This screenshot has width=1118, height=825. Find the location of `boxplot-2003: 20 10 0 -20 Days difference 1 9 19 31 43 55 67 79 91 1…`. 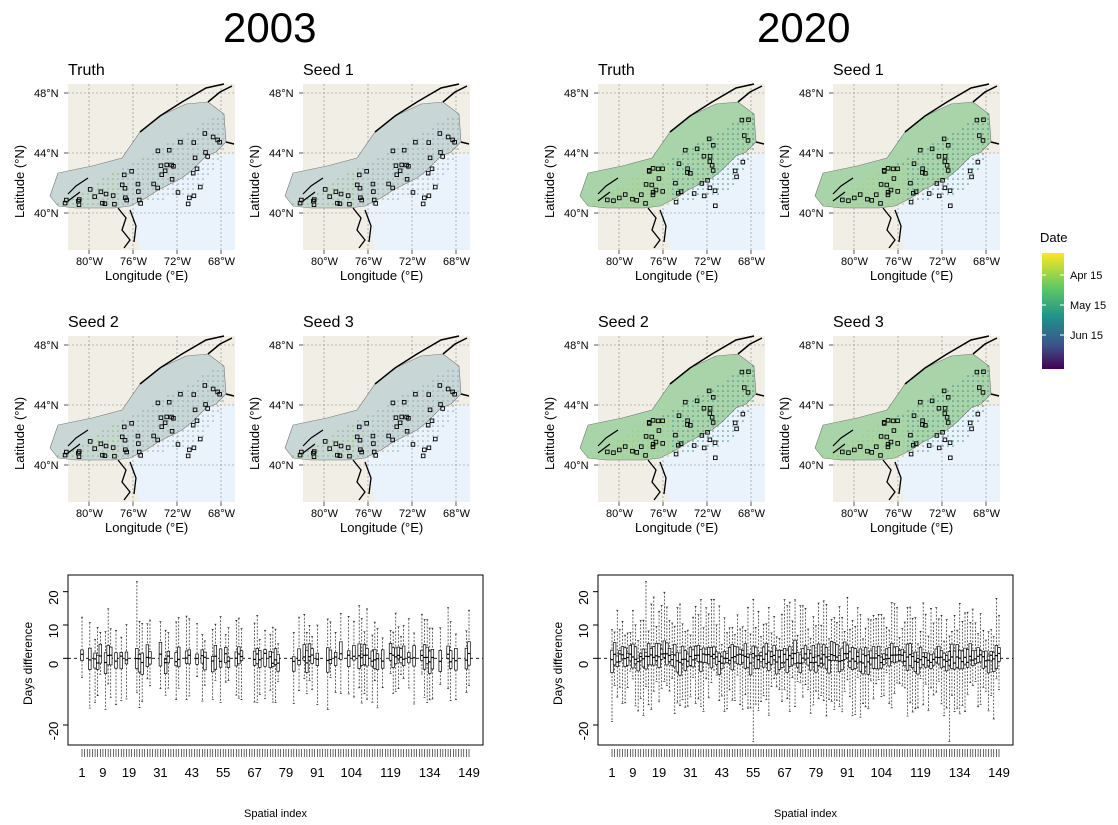

boxplot-2003: 20 10 0 -20 Days difference 1 9 19 31 43 55 67 79 91 1… is located at coordinates (252, 697).